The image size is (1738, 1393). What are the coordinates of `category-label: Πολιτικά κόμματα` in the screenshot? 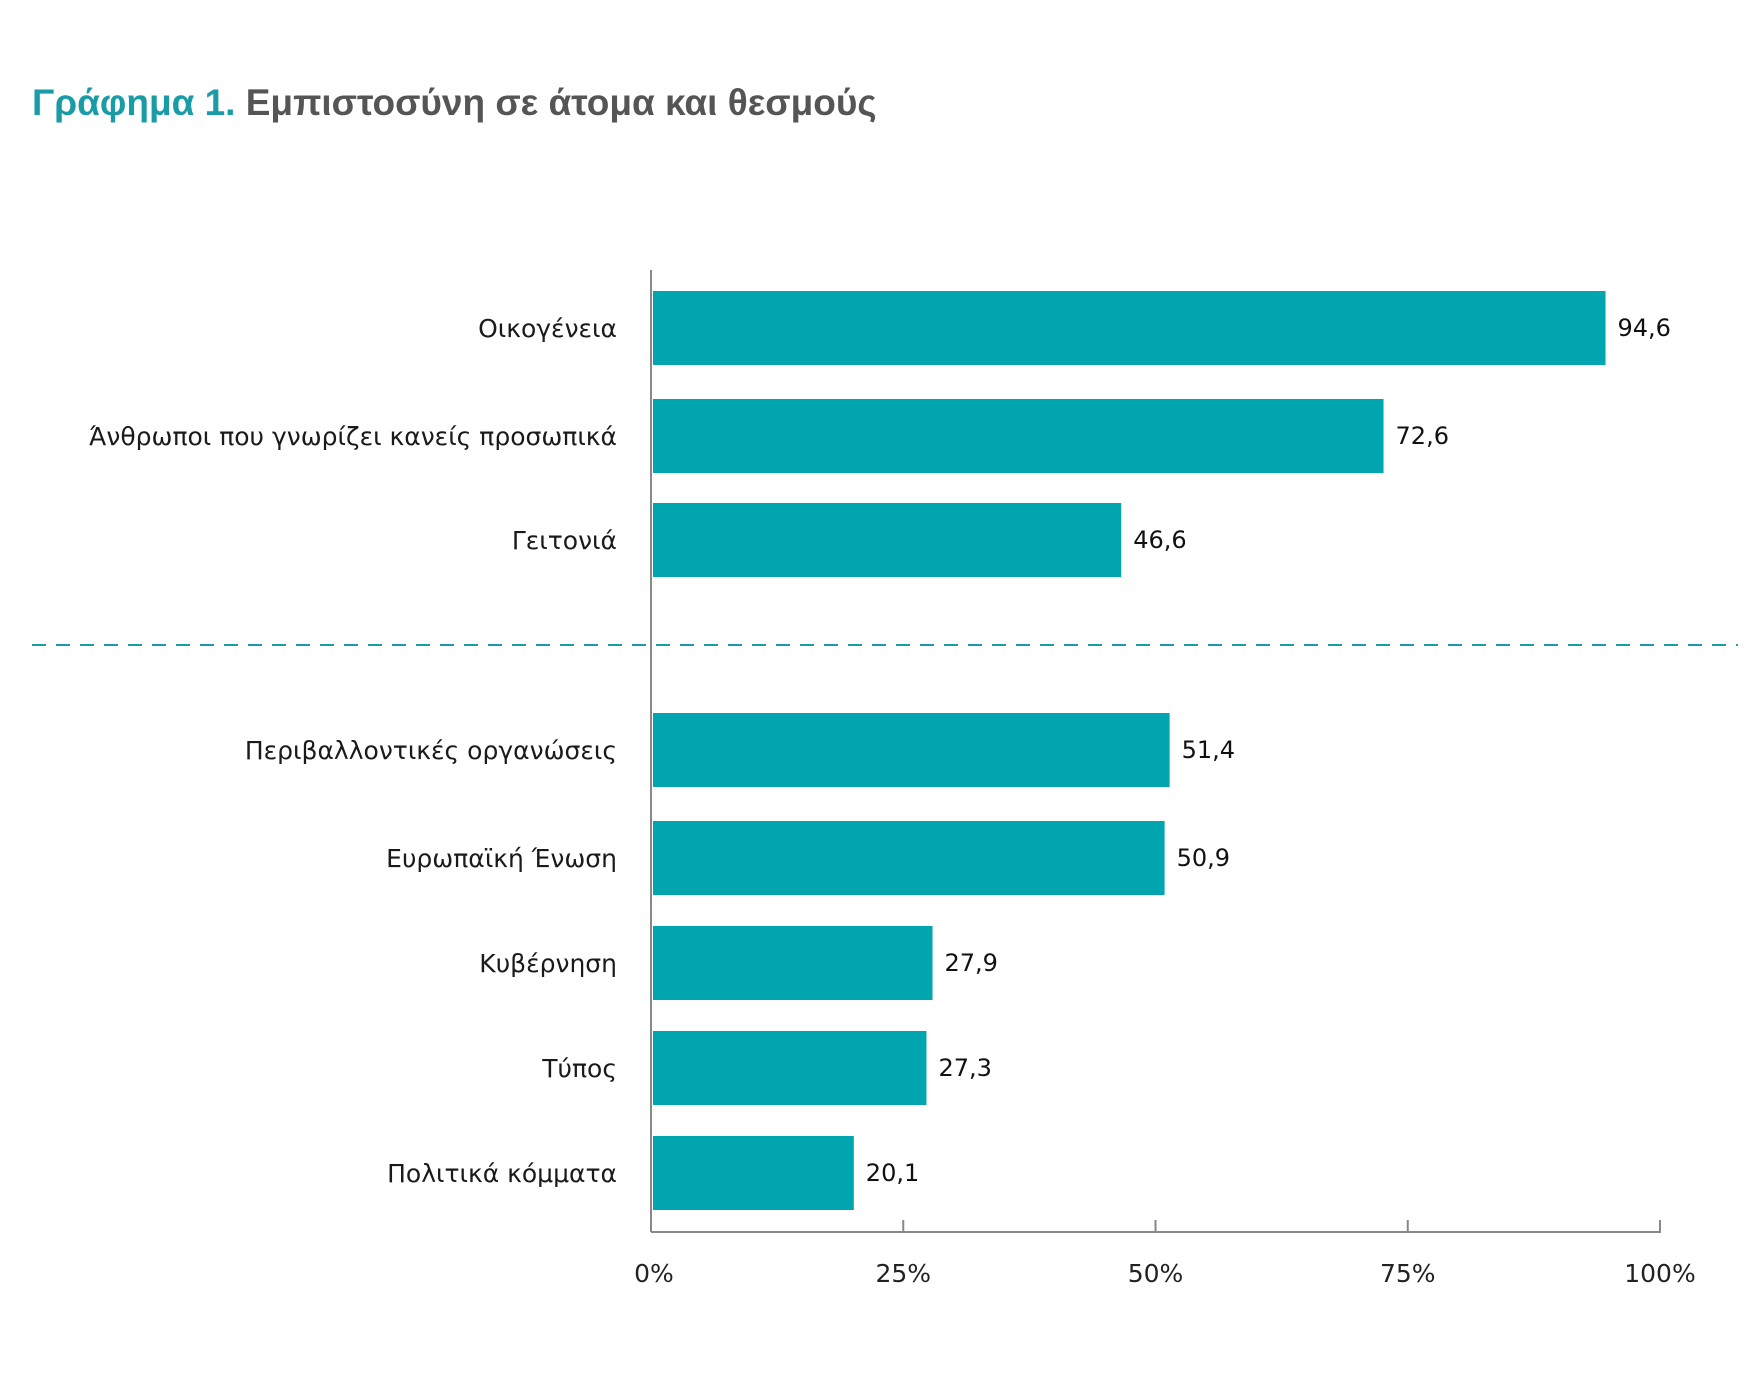 It's located at (502, 1173).